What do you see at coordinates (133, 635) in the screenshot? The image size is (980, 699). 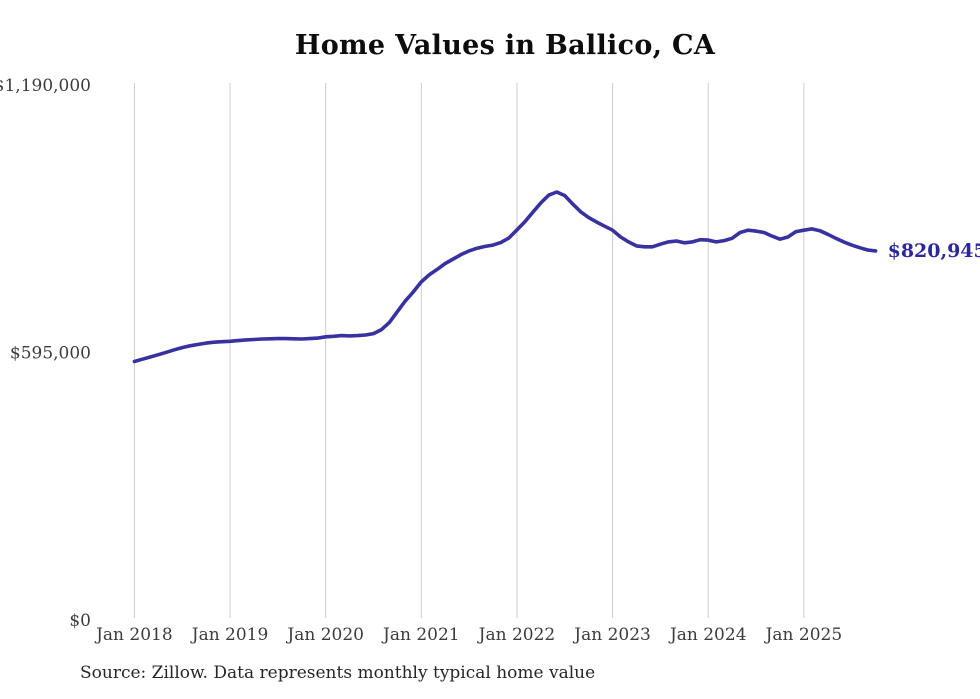 I see `x-tick-label: Jan 2018` at bounding box center [133, 635].